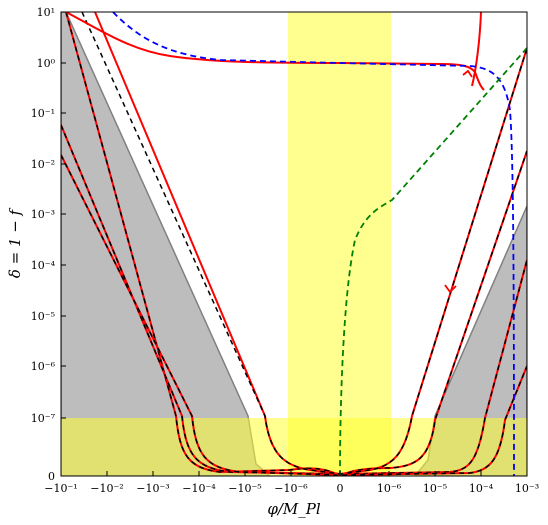 The width and height of the screenshot is (548, 525). What do you see at coordinates (43, 113) in the screenshot?
I see `y-tick-label: 10⁻¹` at bounding box center [43, 113].